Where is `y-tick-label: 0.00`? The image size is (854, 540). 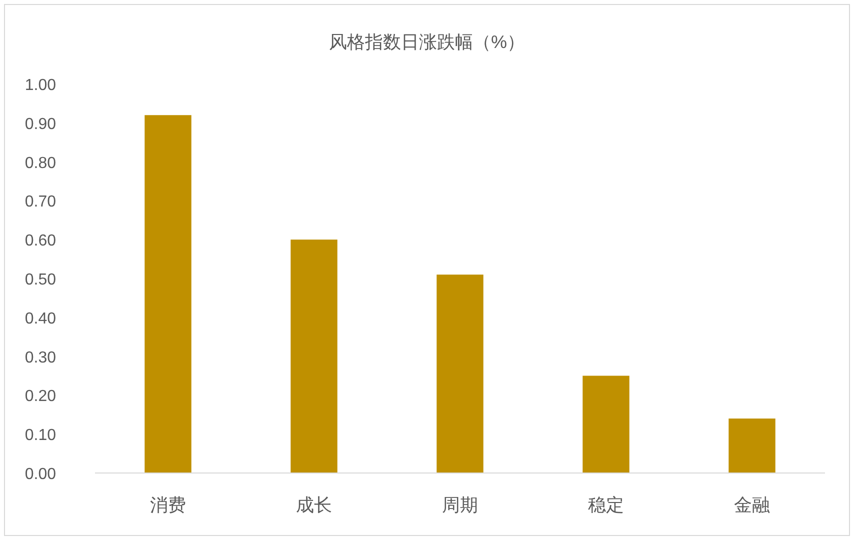 y-tick-label: 0.00 is located at coordinates (40, 474).